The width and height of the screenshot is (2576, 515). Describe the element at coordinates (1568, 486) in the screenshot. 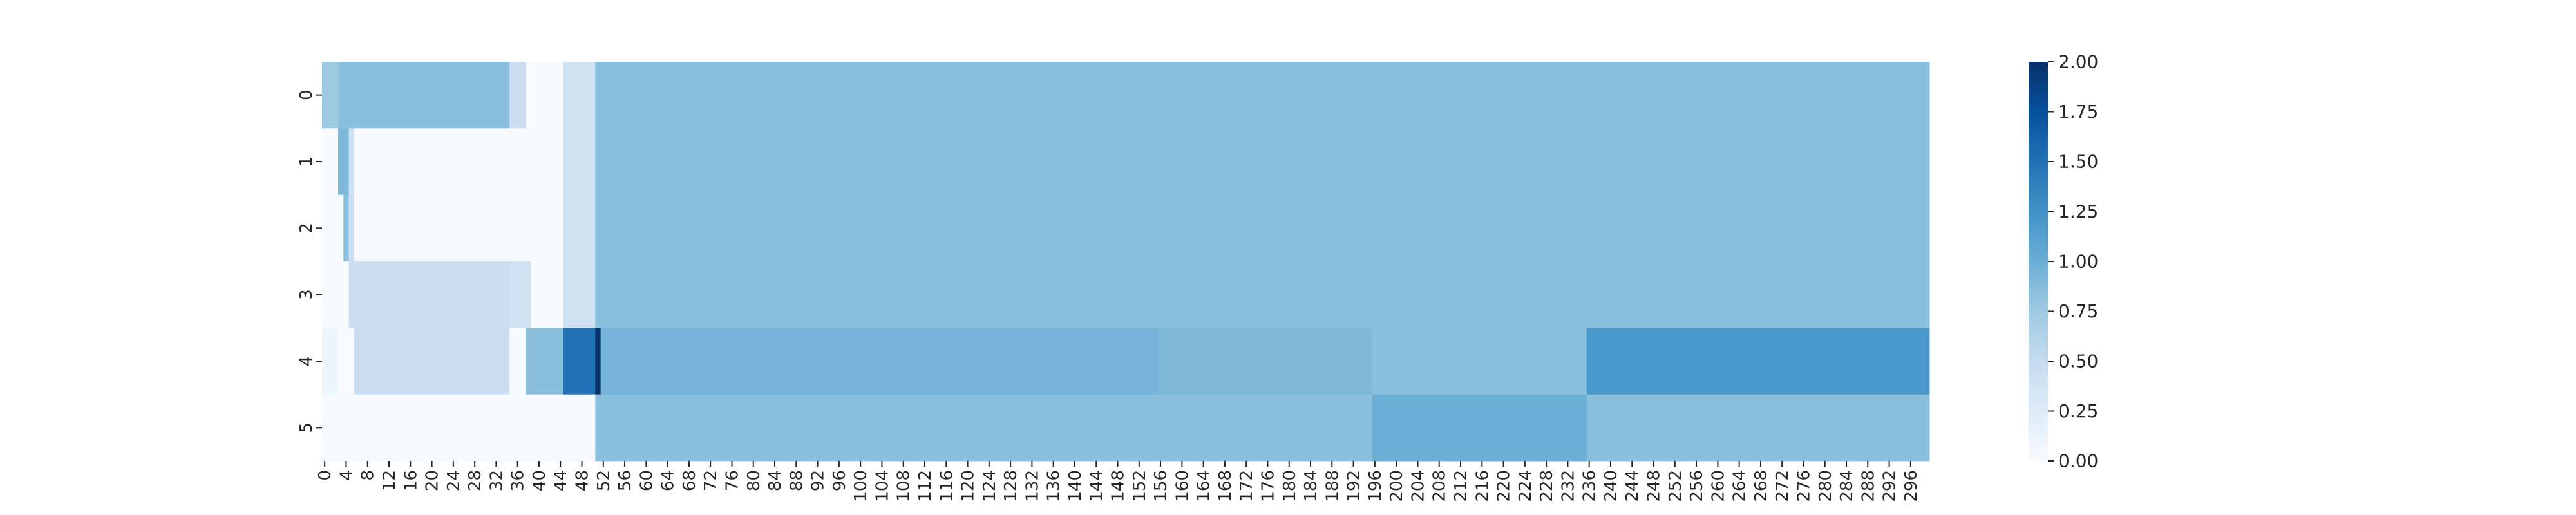

I see `x-tick-label: 232` at that location.